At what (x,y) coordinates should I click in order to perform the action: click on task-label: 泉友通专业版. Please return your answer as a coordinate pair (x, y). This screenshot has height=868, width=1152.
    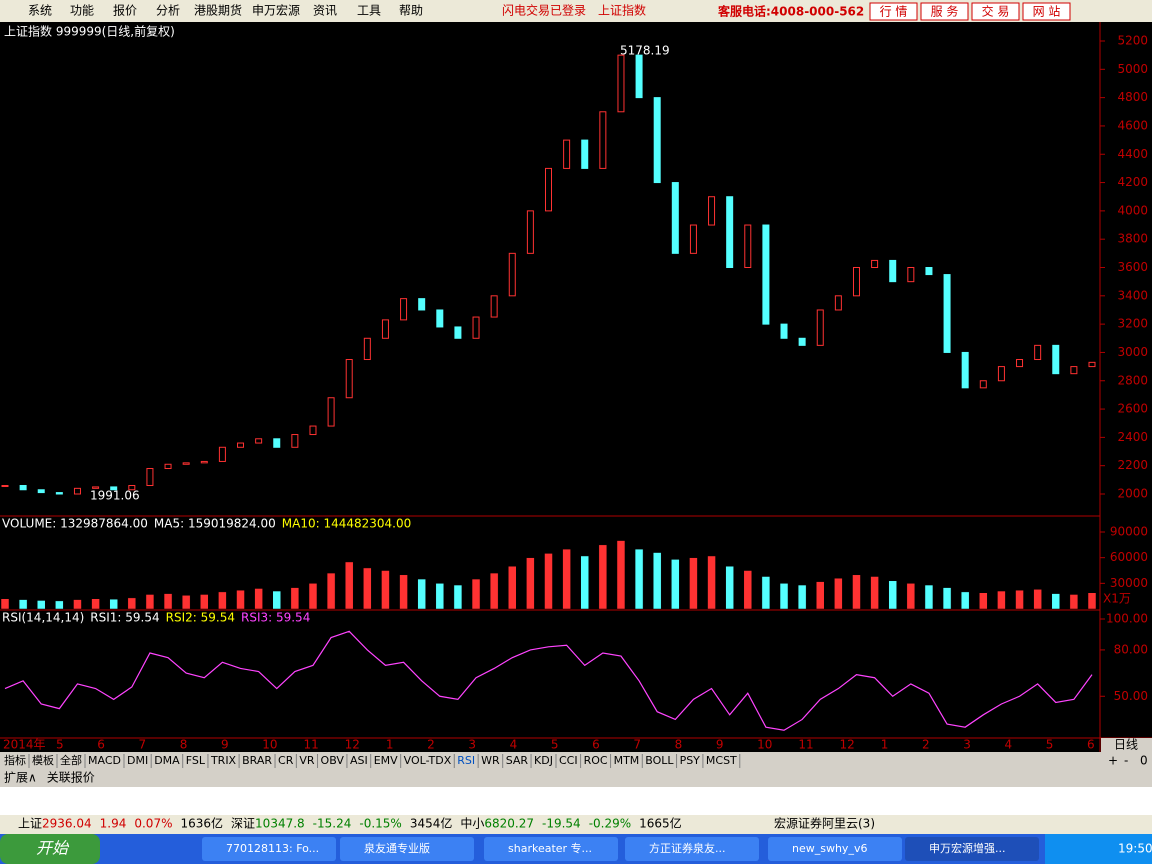
    Looking at the image, I should click on (397, 848).